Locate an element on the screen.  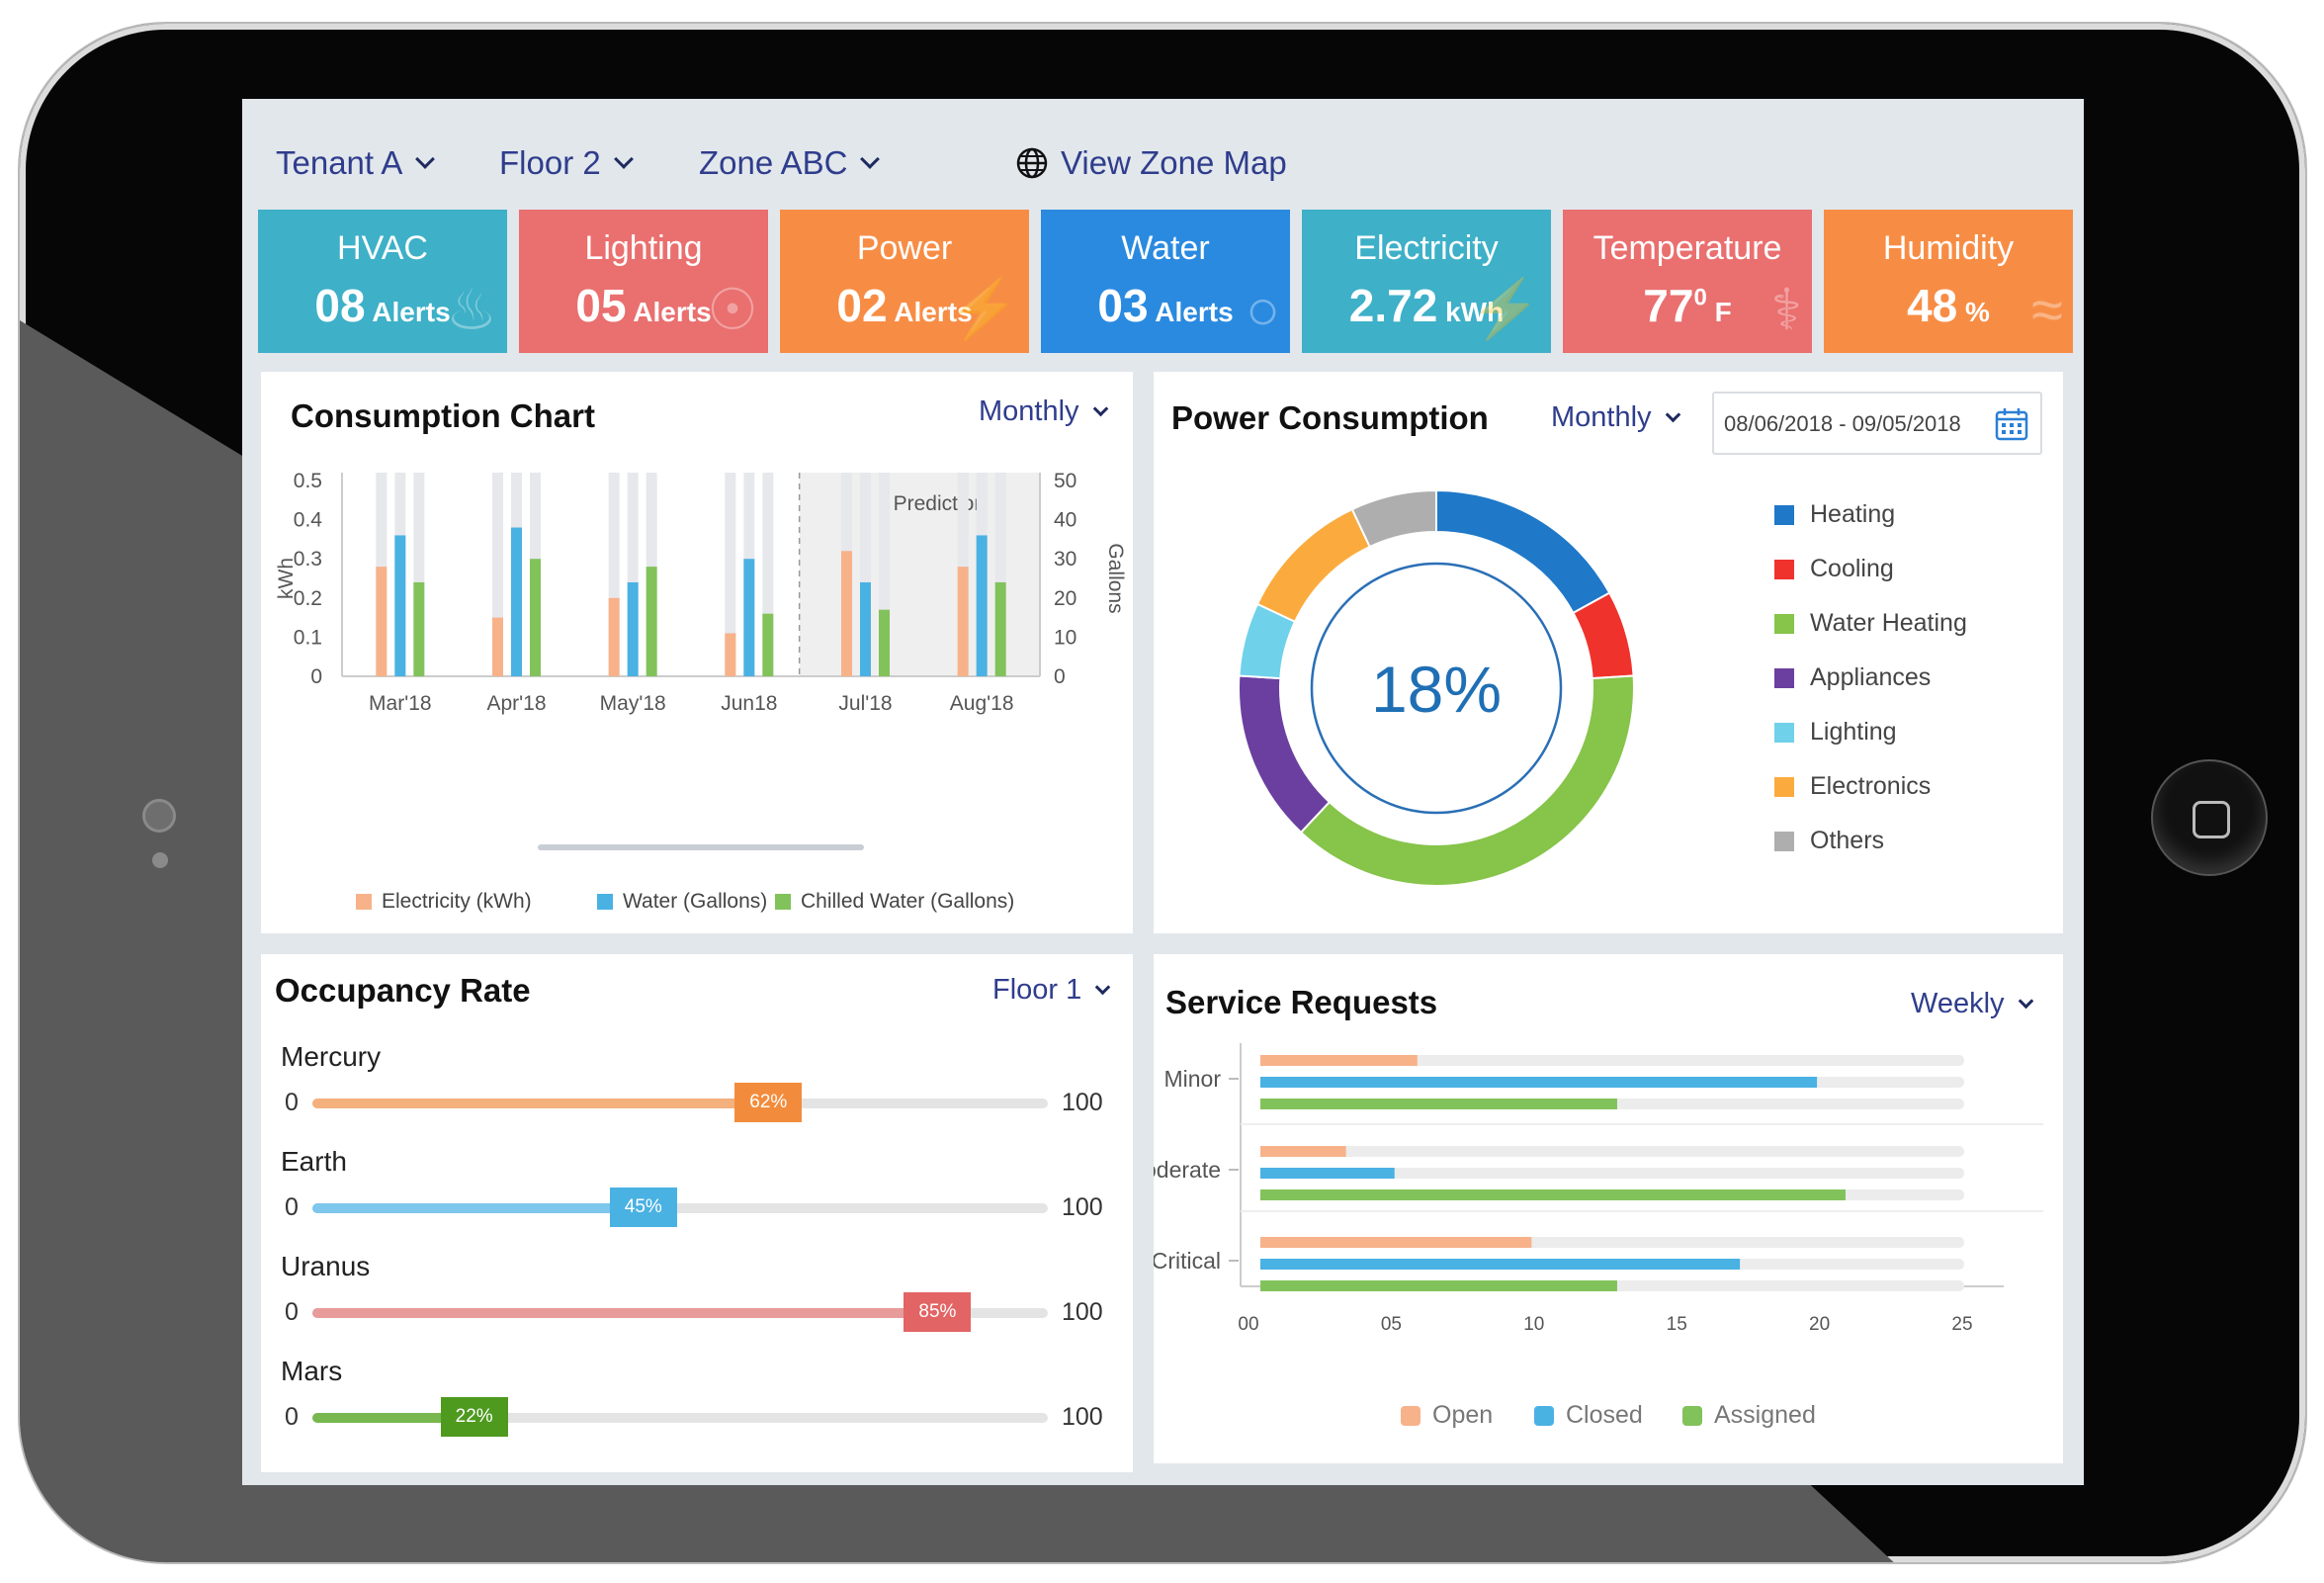
tenant-label: Tenant A is located at coordinates (339, 162).